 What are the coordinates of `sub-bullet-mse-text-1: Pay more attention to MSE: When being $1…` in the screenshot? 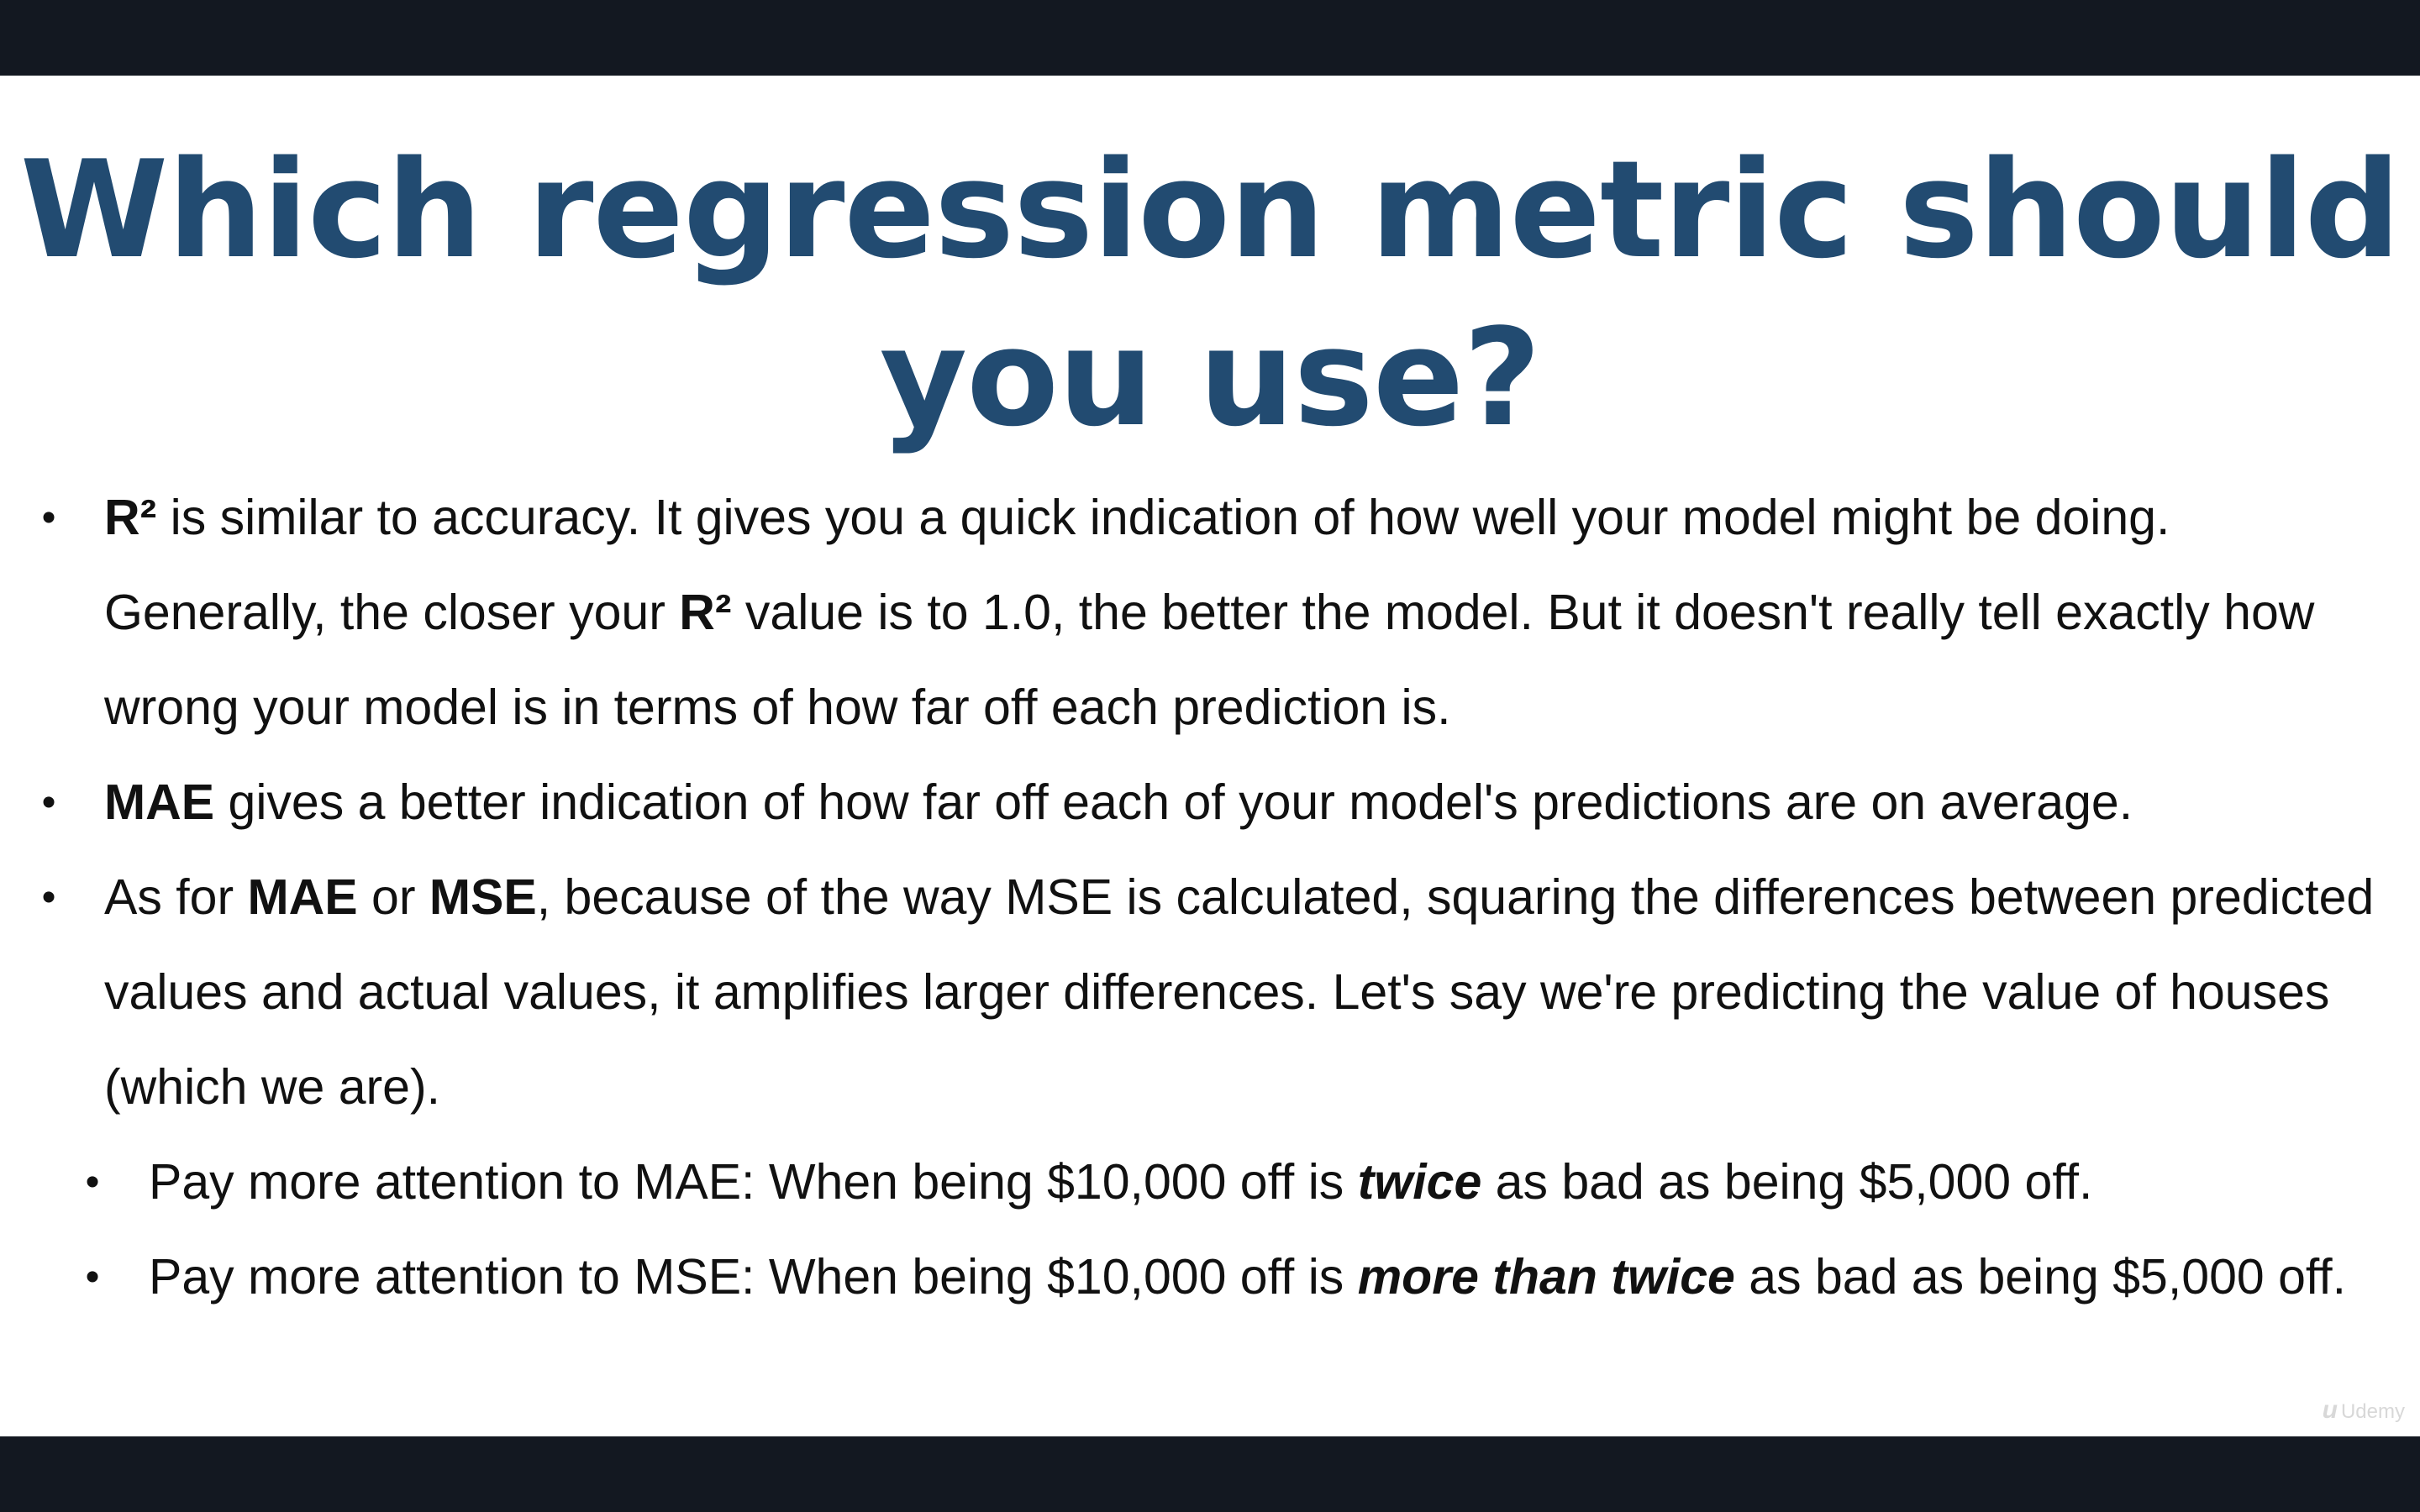 It's located at (753, 1277).